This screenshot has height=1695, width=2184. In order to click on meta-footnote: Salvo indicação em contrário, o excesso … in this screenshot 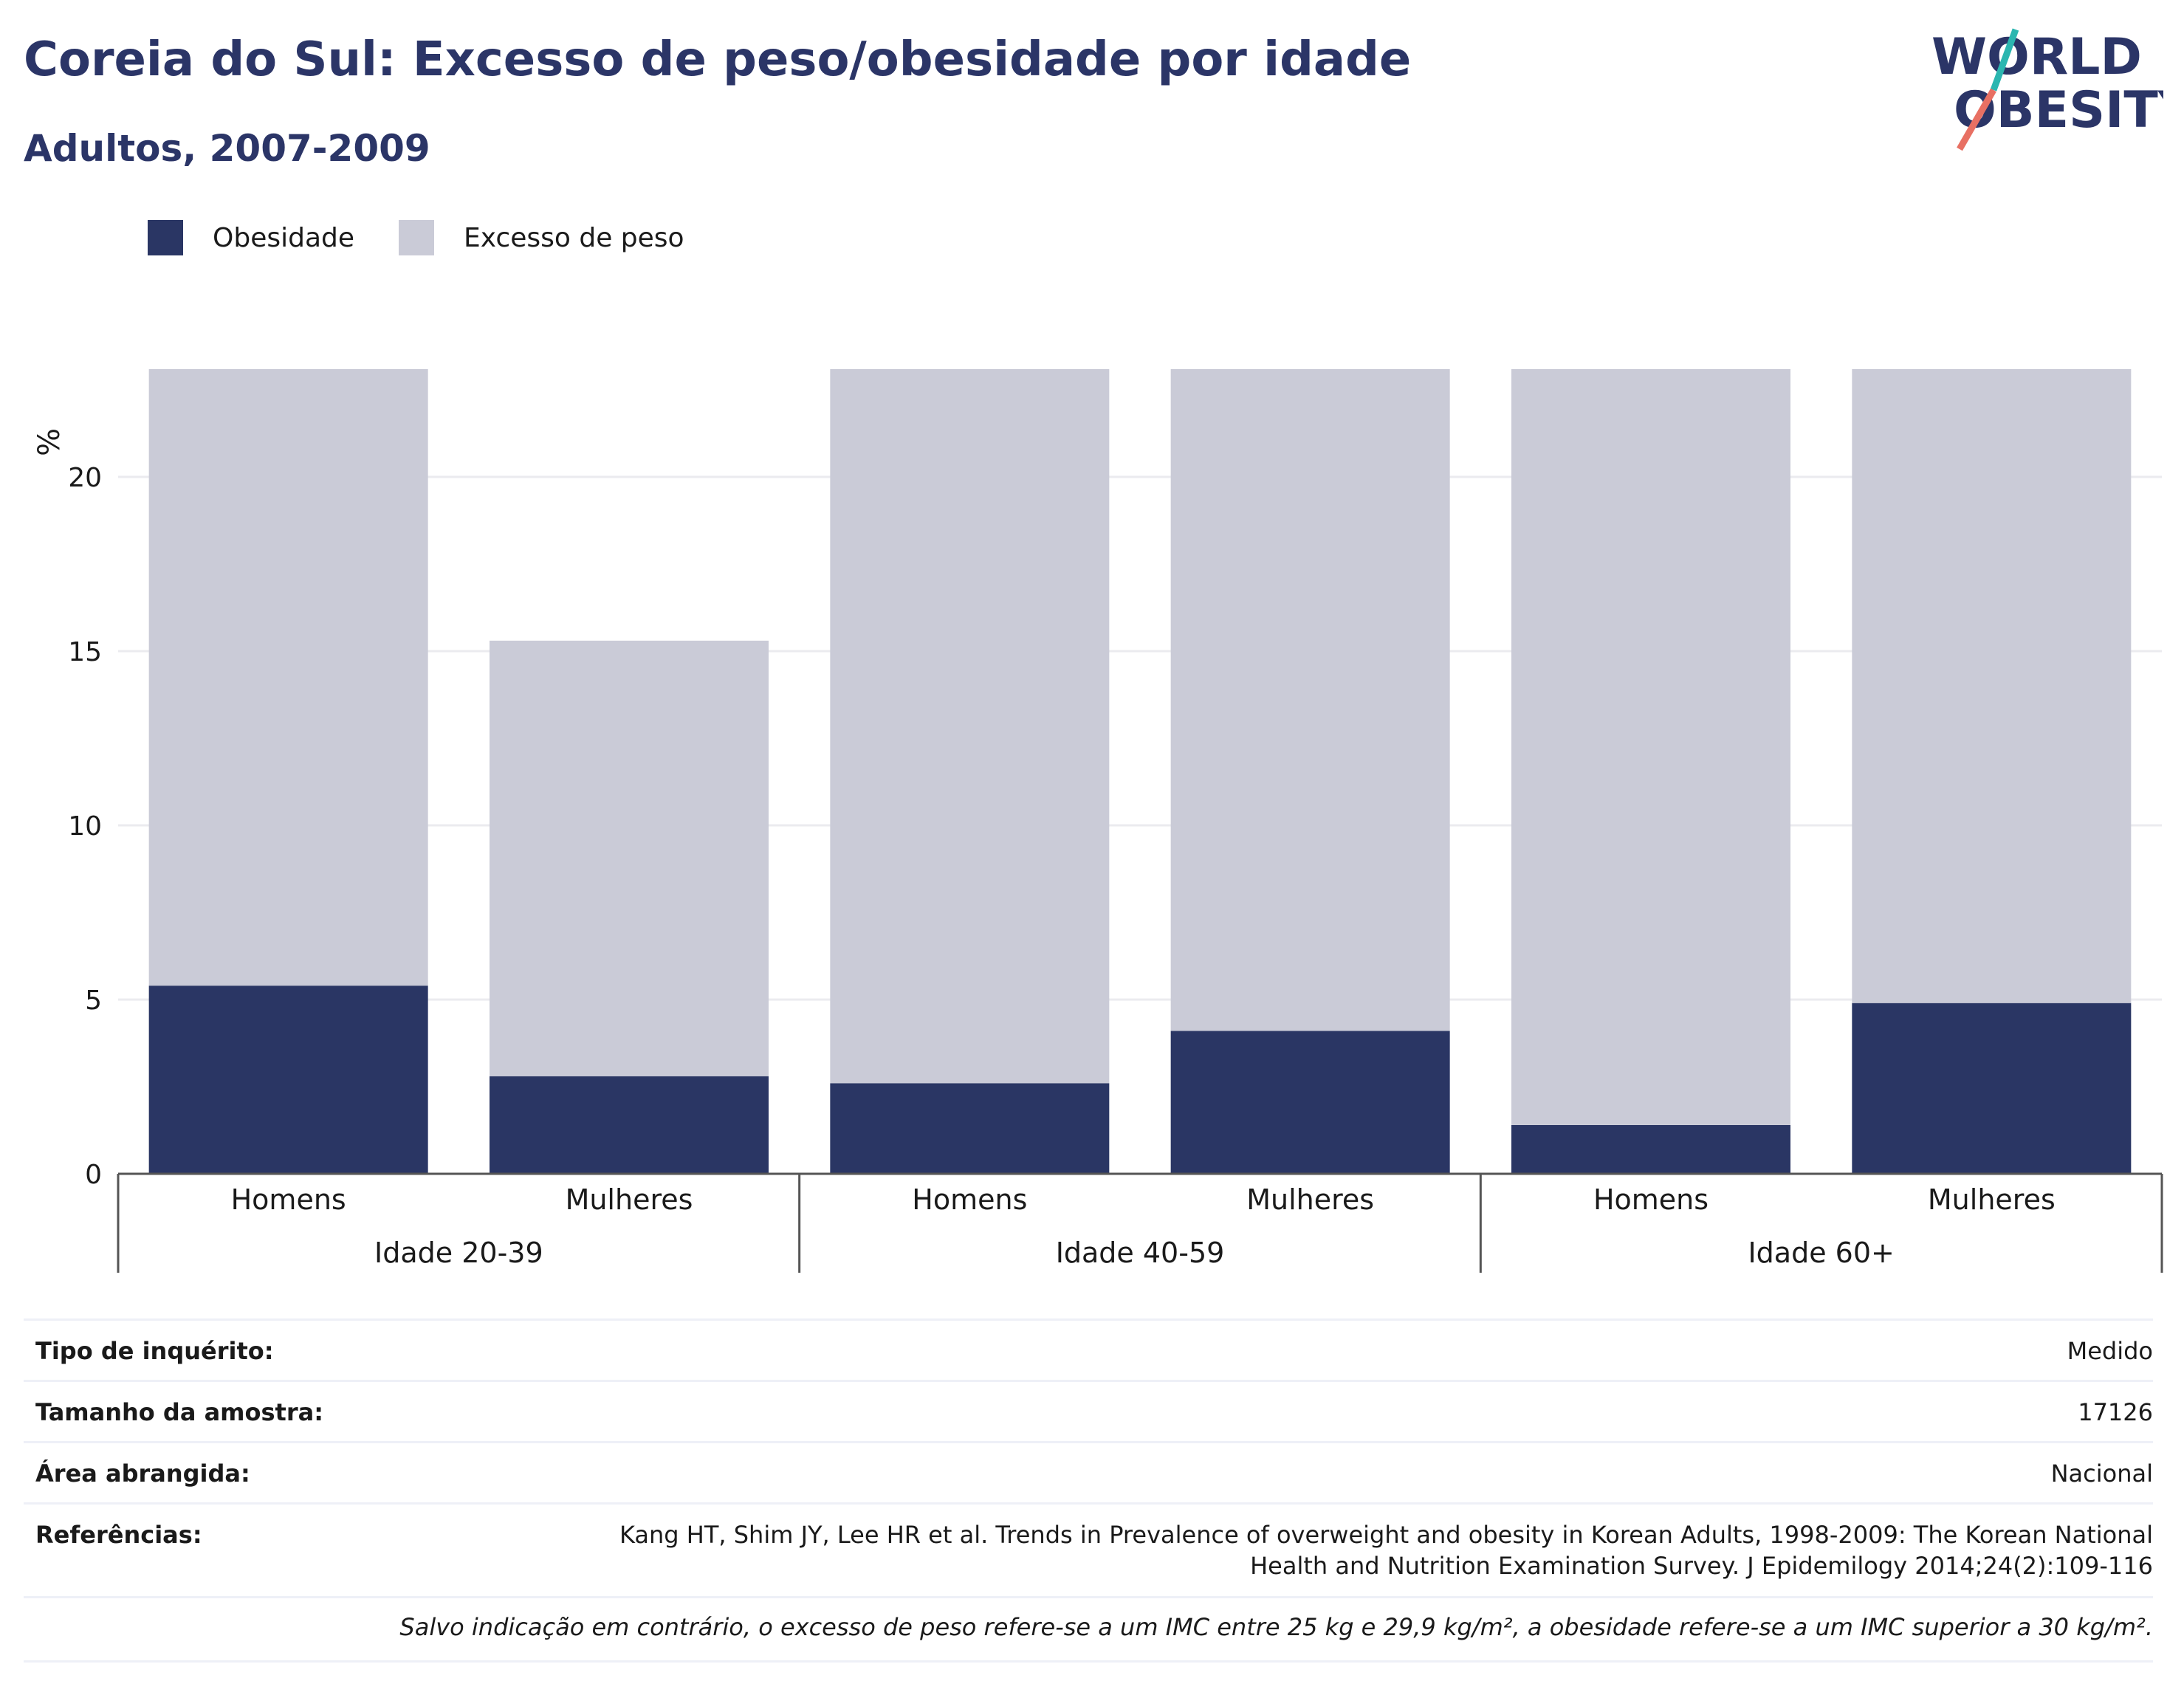, I will do `click(1089, 1629)`.